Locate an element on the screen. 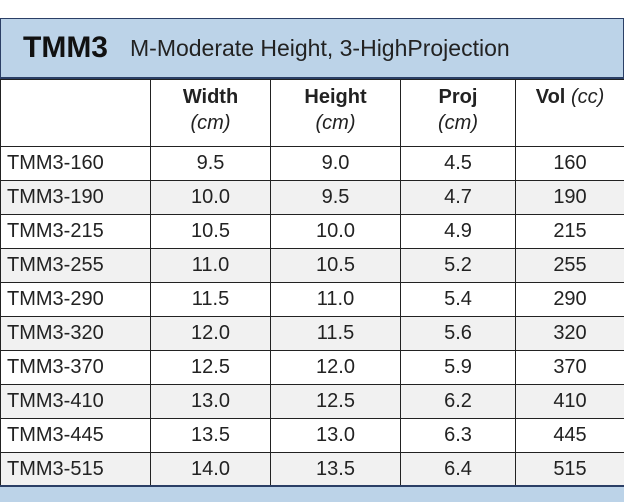 The width and height of the screenshot is (624, 502). column-header: Proj (cm) is located at coordinates (458, 113).